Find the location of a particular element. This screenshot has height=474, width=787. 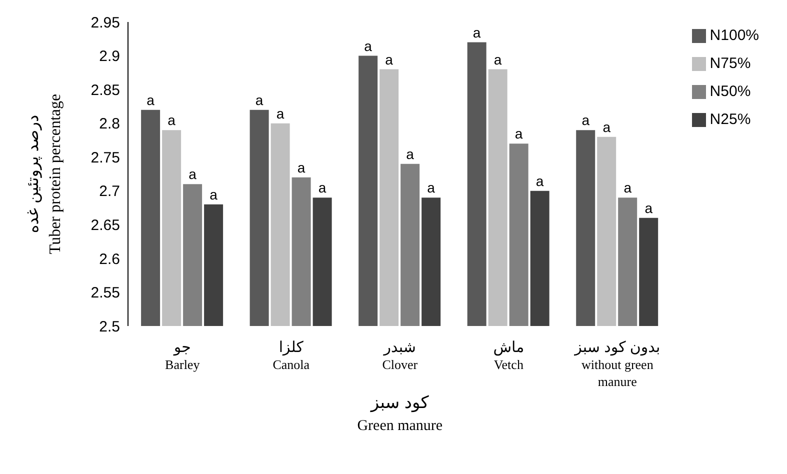

y-tick-label: 2.65 is located at coordinates (105, 225).